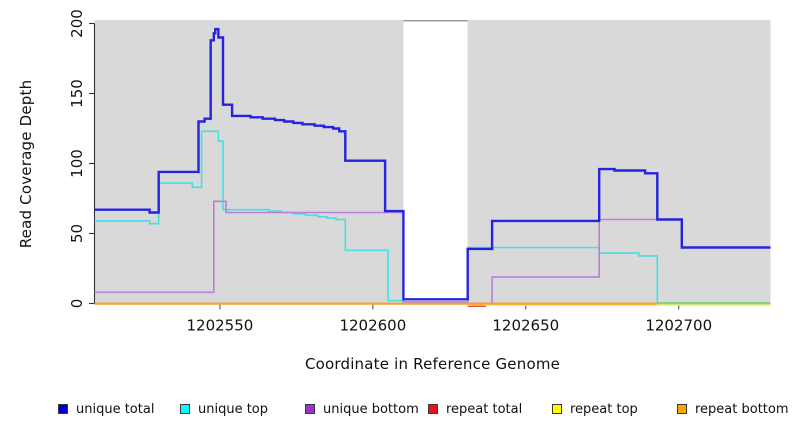  I want to click on legend-item-unique-bottom: unique bottom, so click(362, 409).